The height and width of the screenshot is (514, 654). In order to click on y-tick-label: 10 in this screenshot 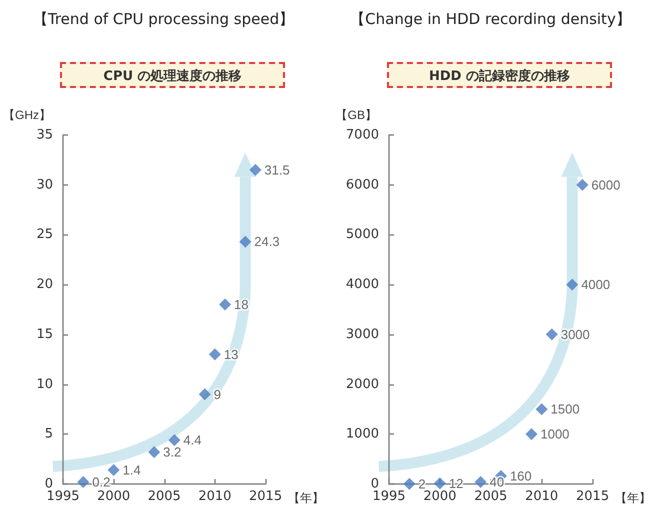, I will do `click(44, 384)`.